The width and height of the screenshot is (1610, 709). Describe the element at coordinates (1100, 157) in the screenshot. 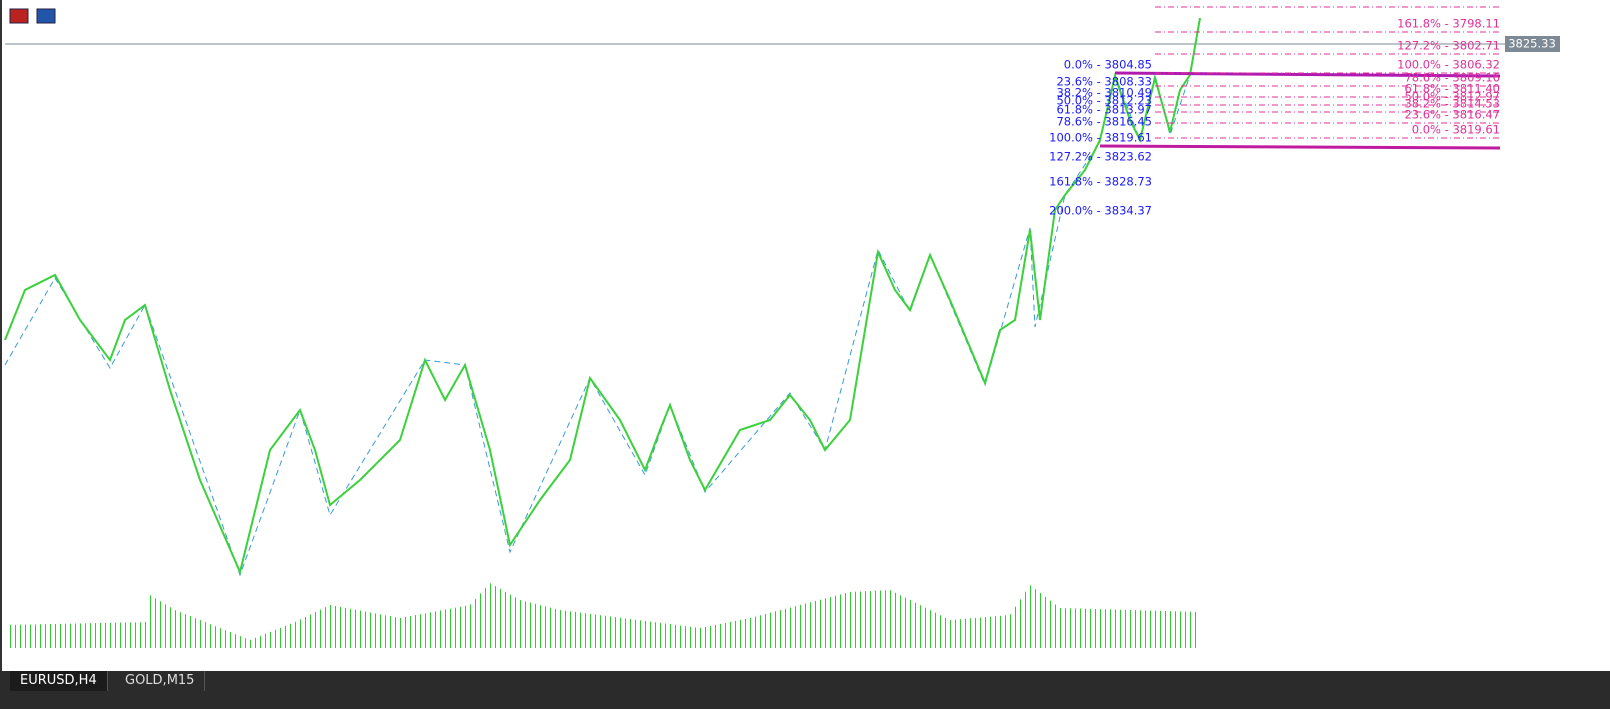

I see `fibo-level-label: 127.2% - 3823.62` at that location.